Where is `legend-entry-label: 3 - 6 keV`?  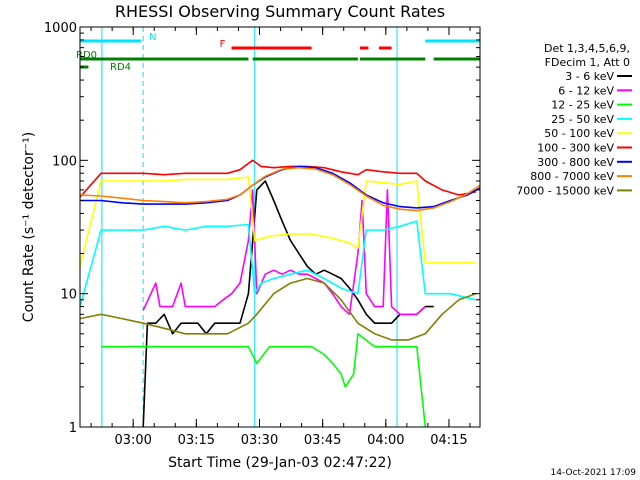 legend-entry-label: 3 - 6 keV is located at coordinates (589, 76).